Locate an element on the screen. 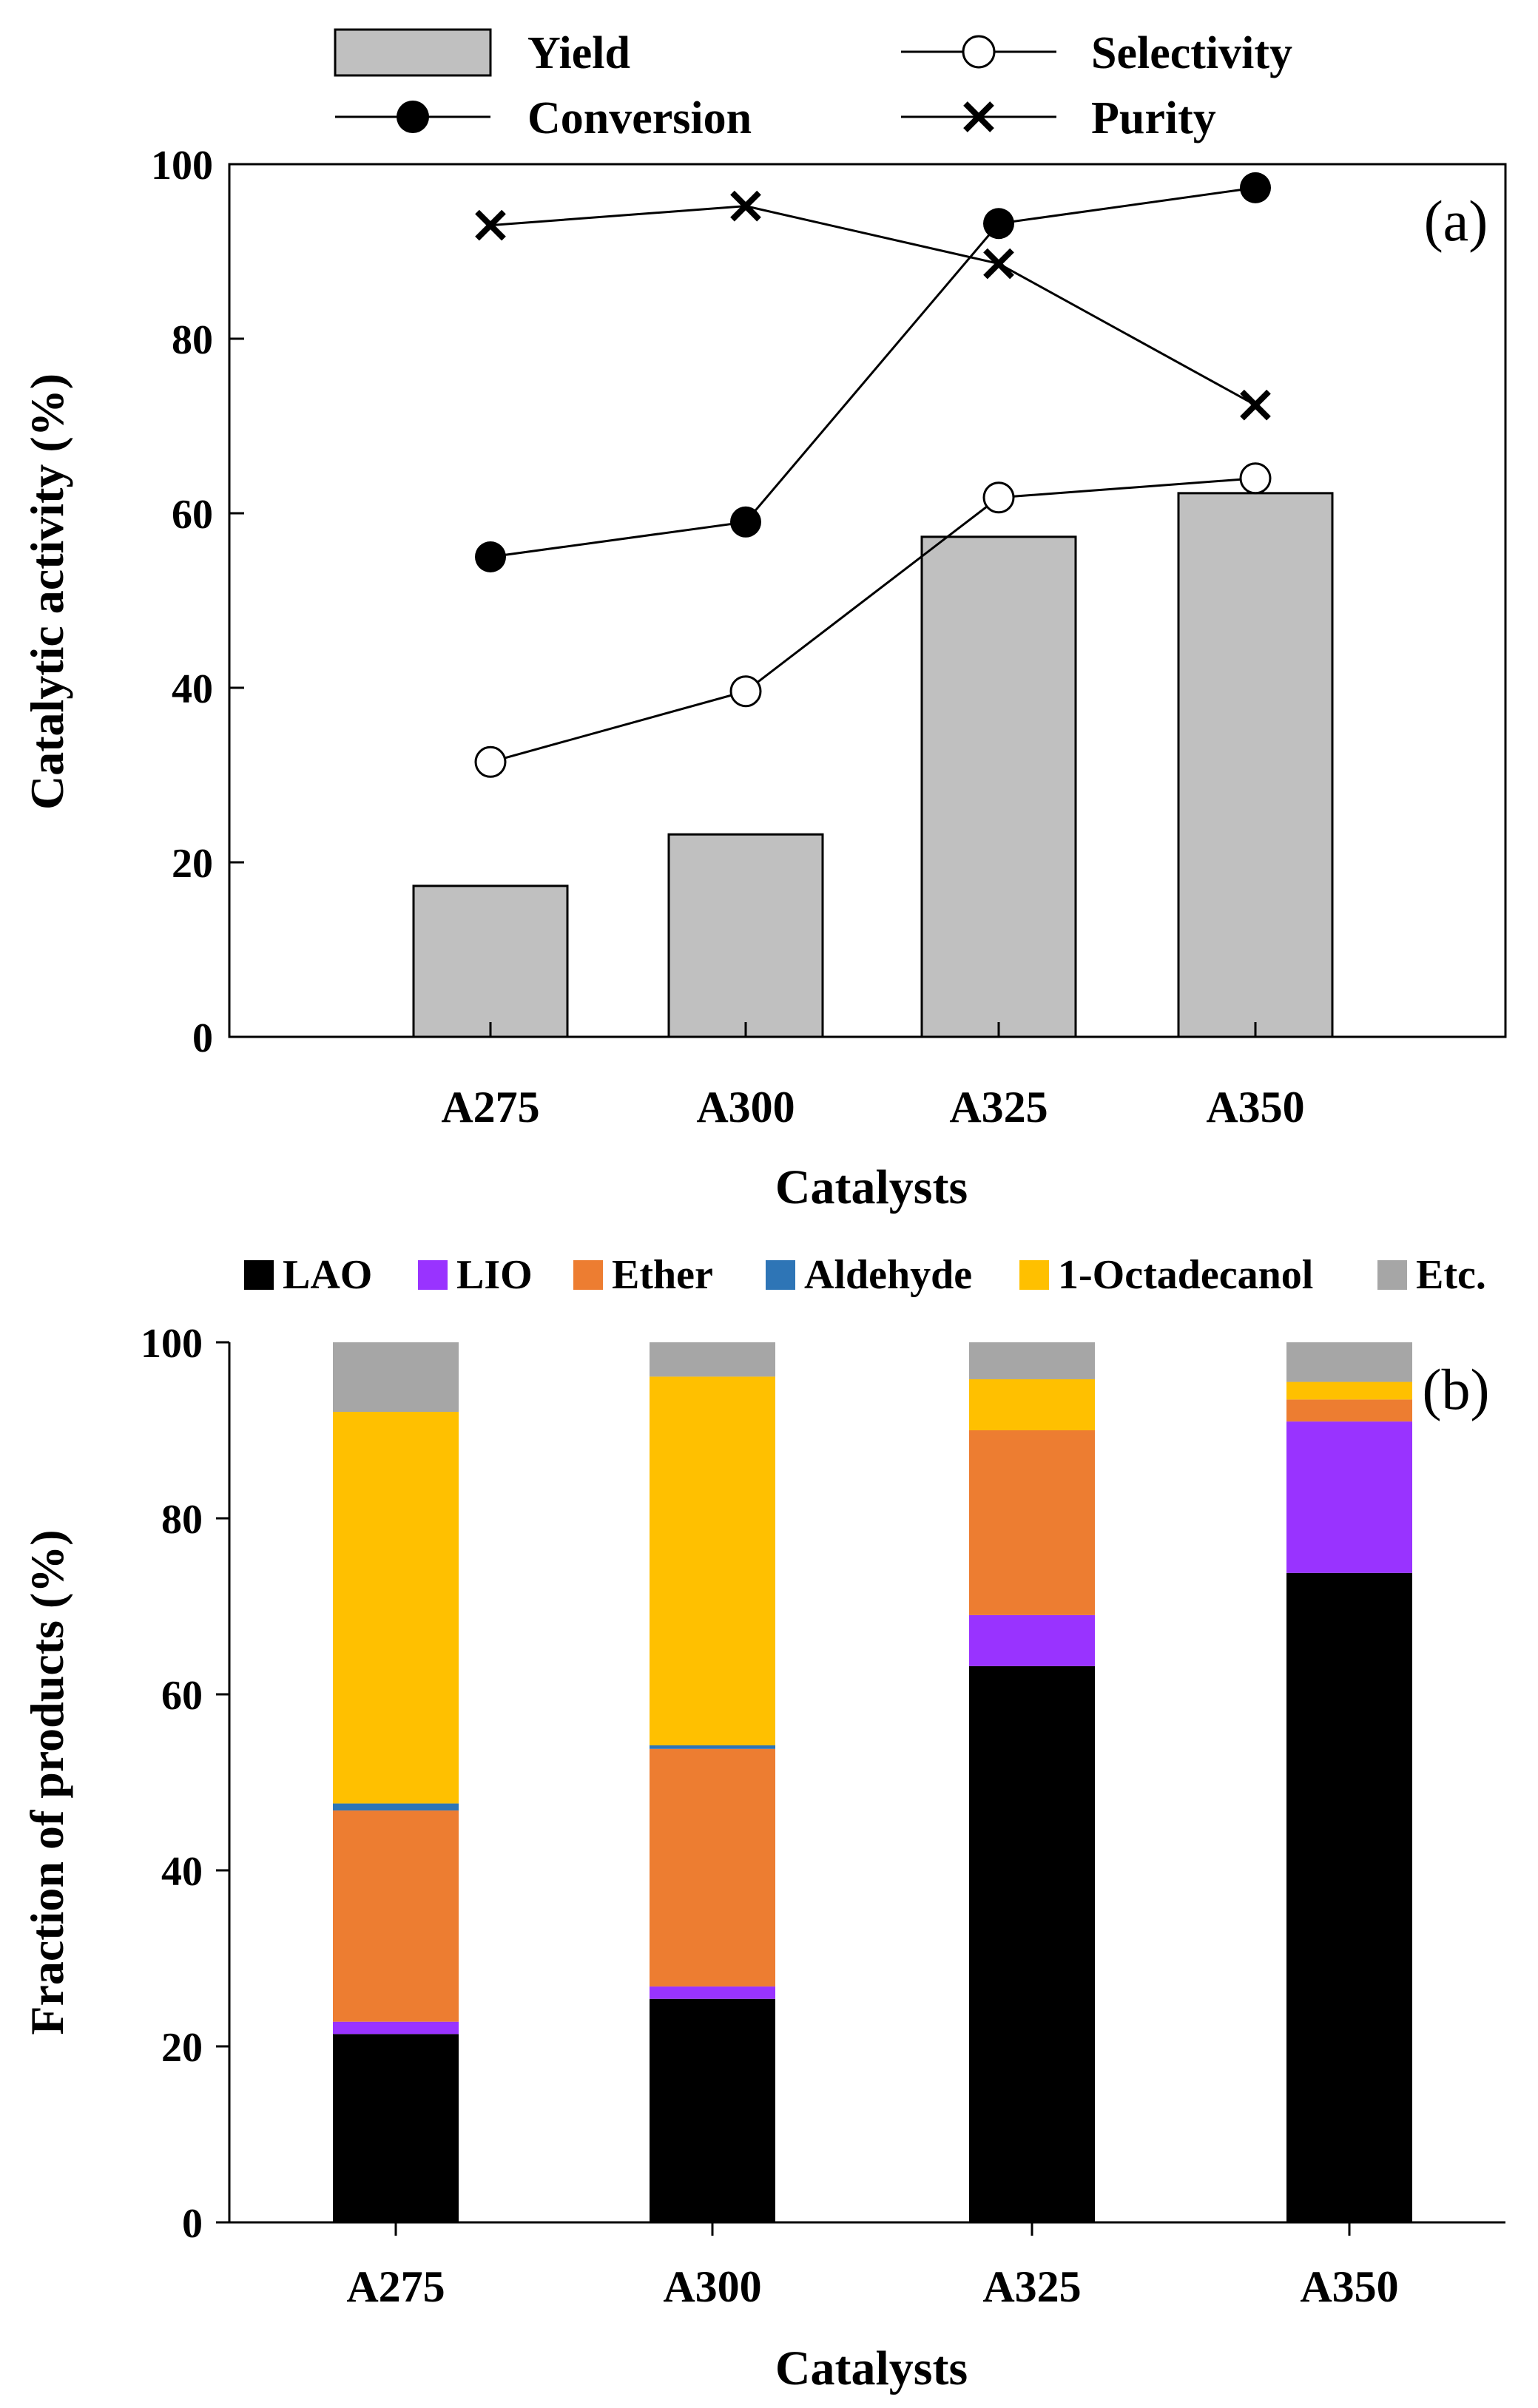 This screenshot has height=2408, width=1538. point-purity-a325 is located at coordinates (998, 264).